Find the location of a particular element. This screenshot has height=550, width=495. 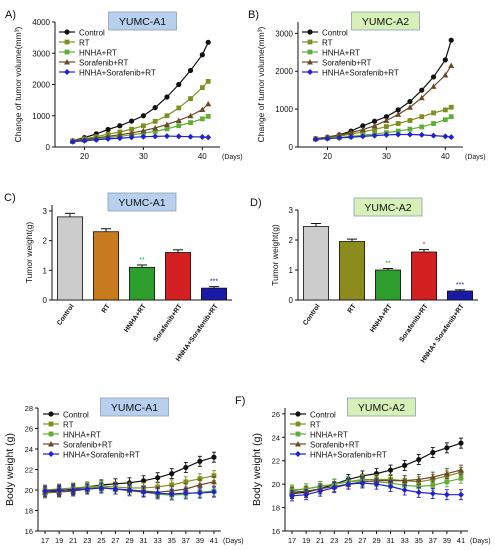

y-tick-label: 20 is located at coordinates (276, 484).